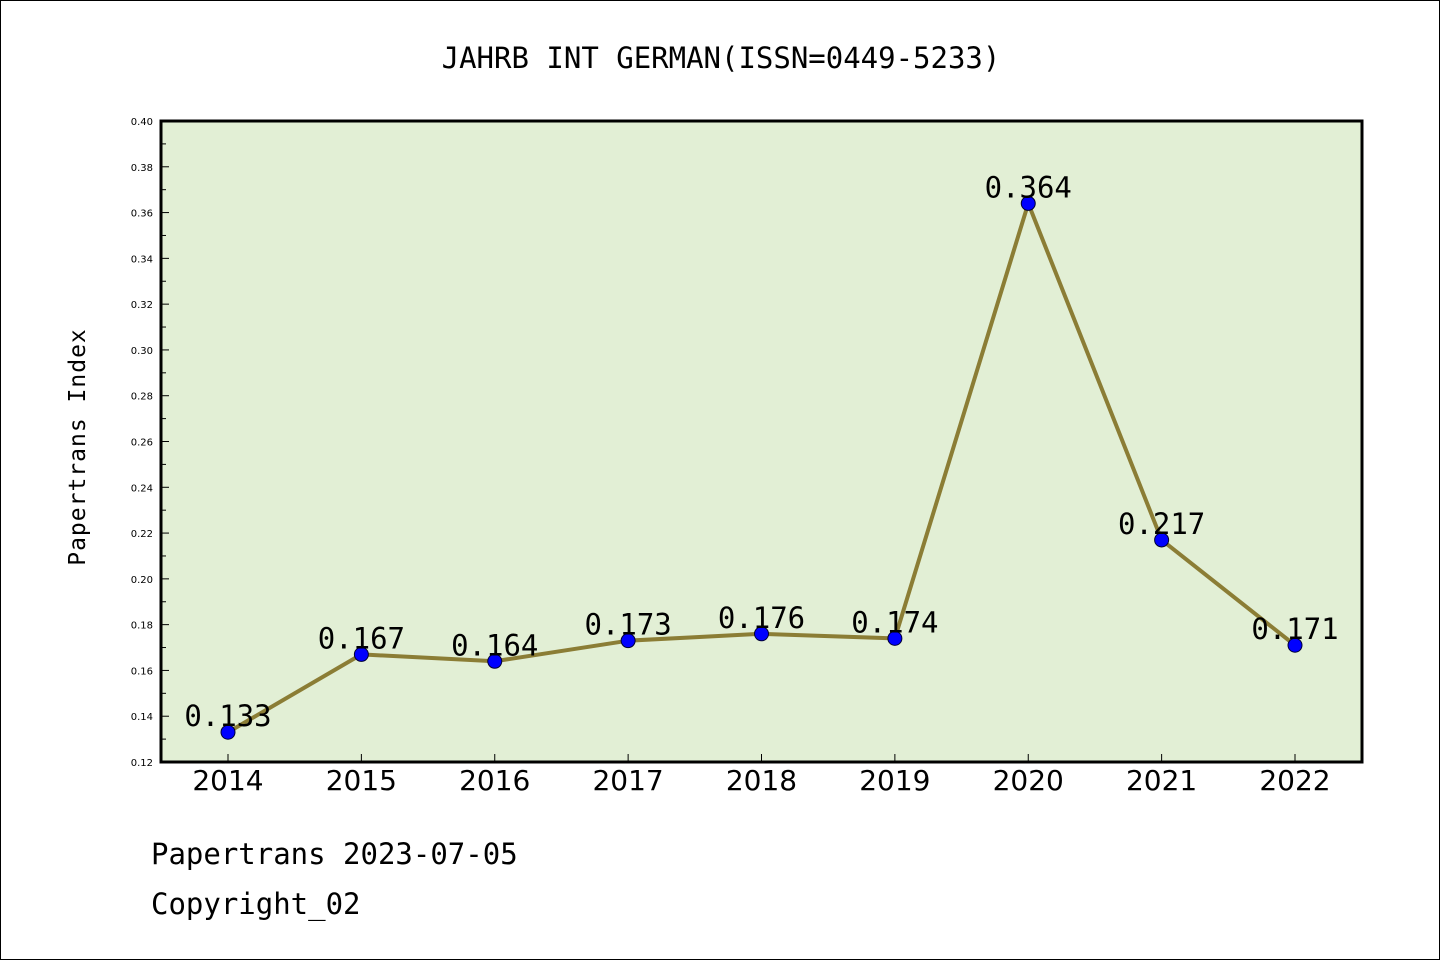 The height and width of the screenshot is (961, 1440). What do you see at coordinates (142, 259) in the screenshot?
I see `y-tick-label: 0.34` at bounding box center [142, 259].